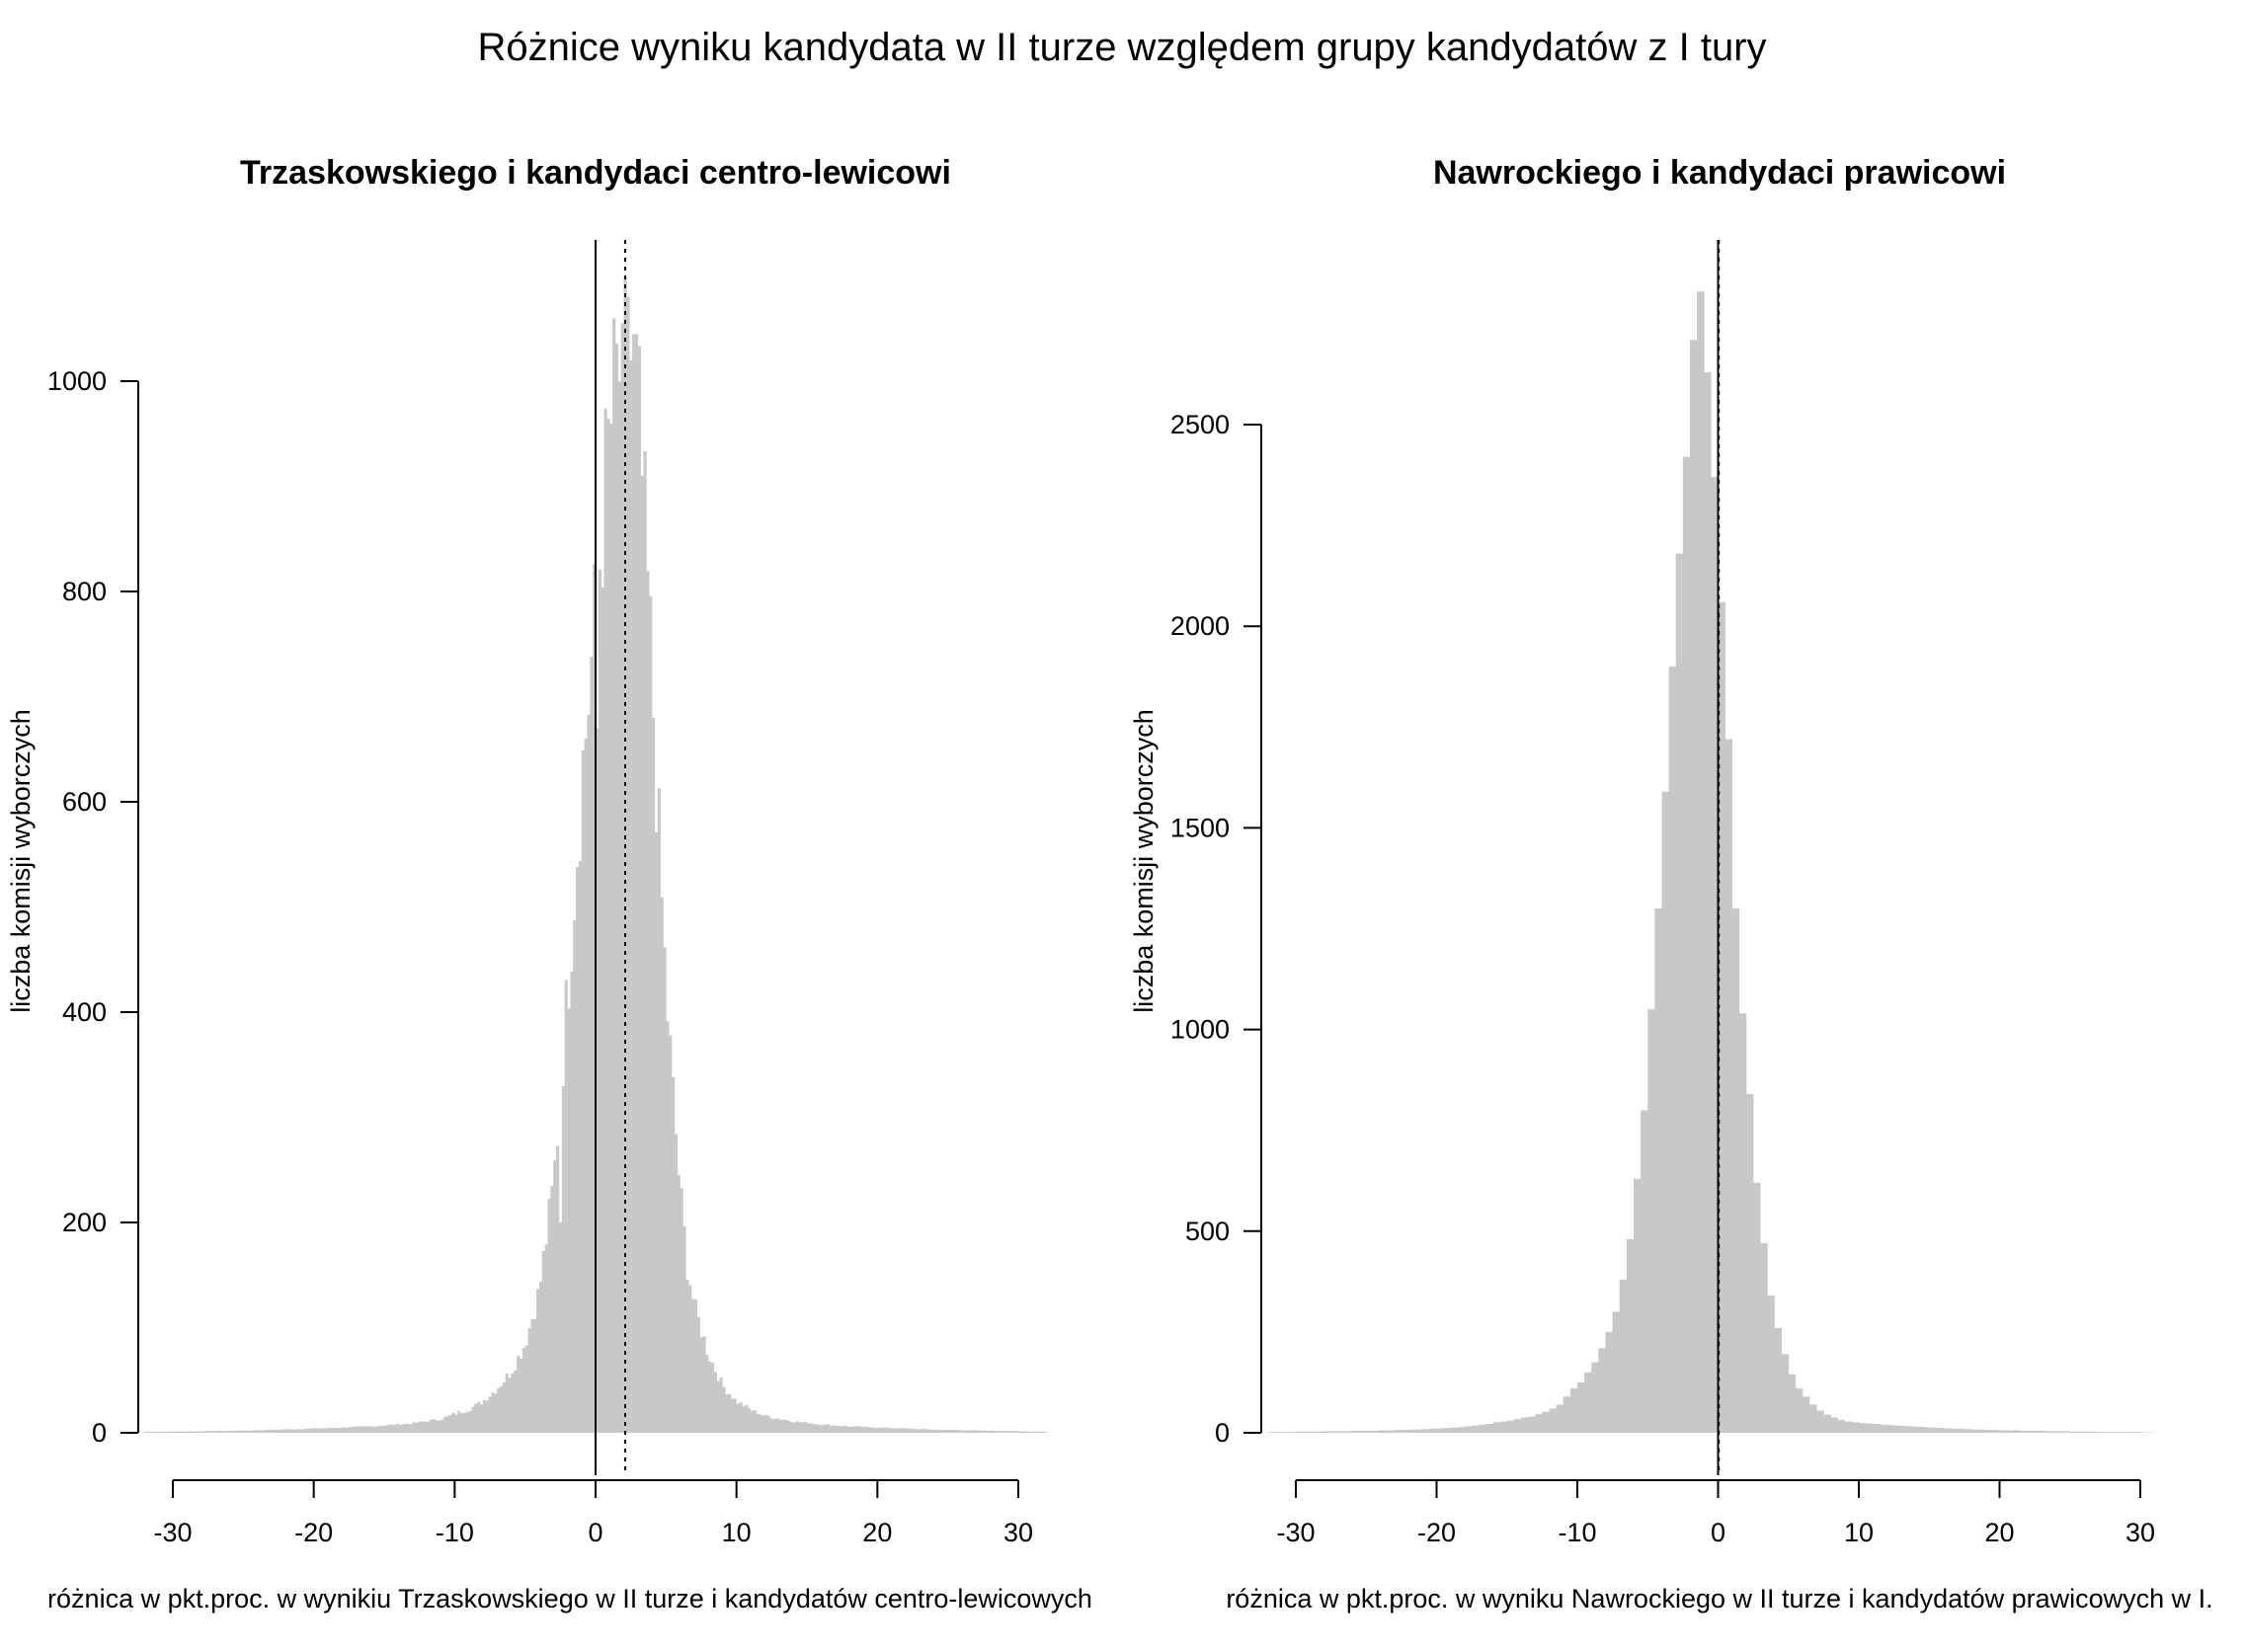 The width and height of the screenshot is (2245, 1652). What do you see at coordinates (1715, 1513) in the screenshot?
I see `x-axis: -30 -20 -10 0 10 20 30` at bounding box center [1715, 1513].